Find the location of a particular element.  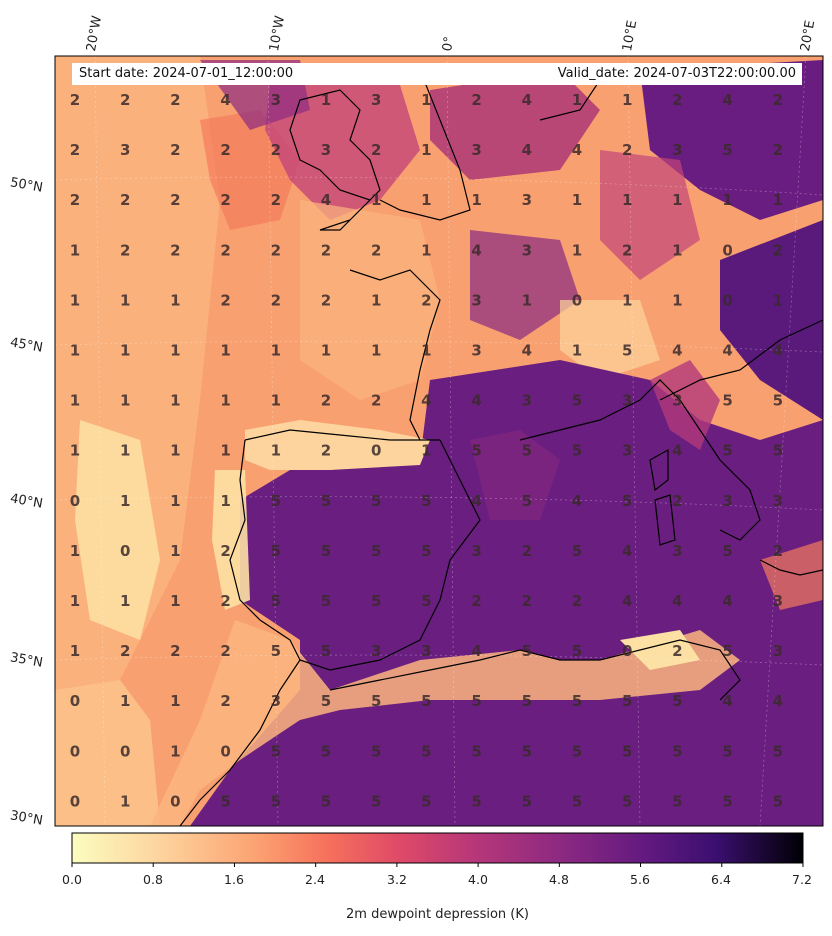

colorbar-label: 2m dewpoint depression (K) is located at coordinates (437, 914).